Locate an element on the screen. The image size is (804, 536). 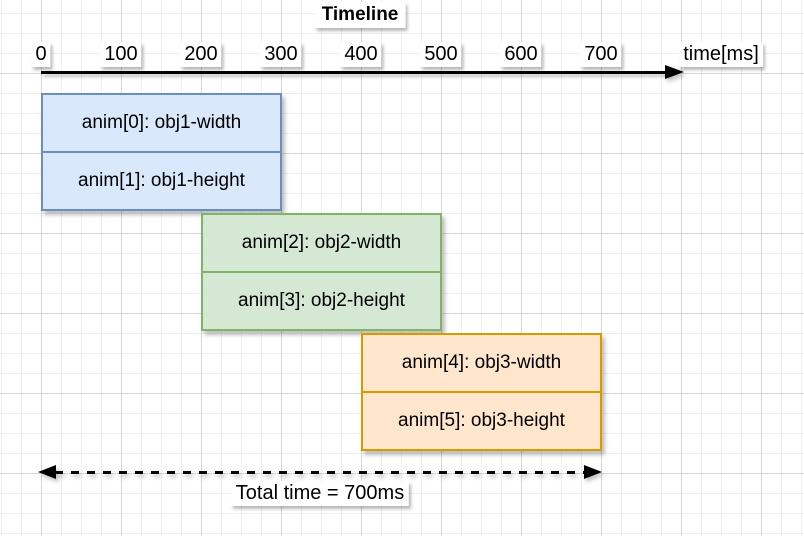
diagram-title: Timeline is located at coordinates (360, 15).